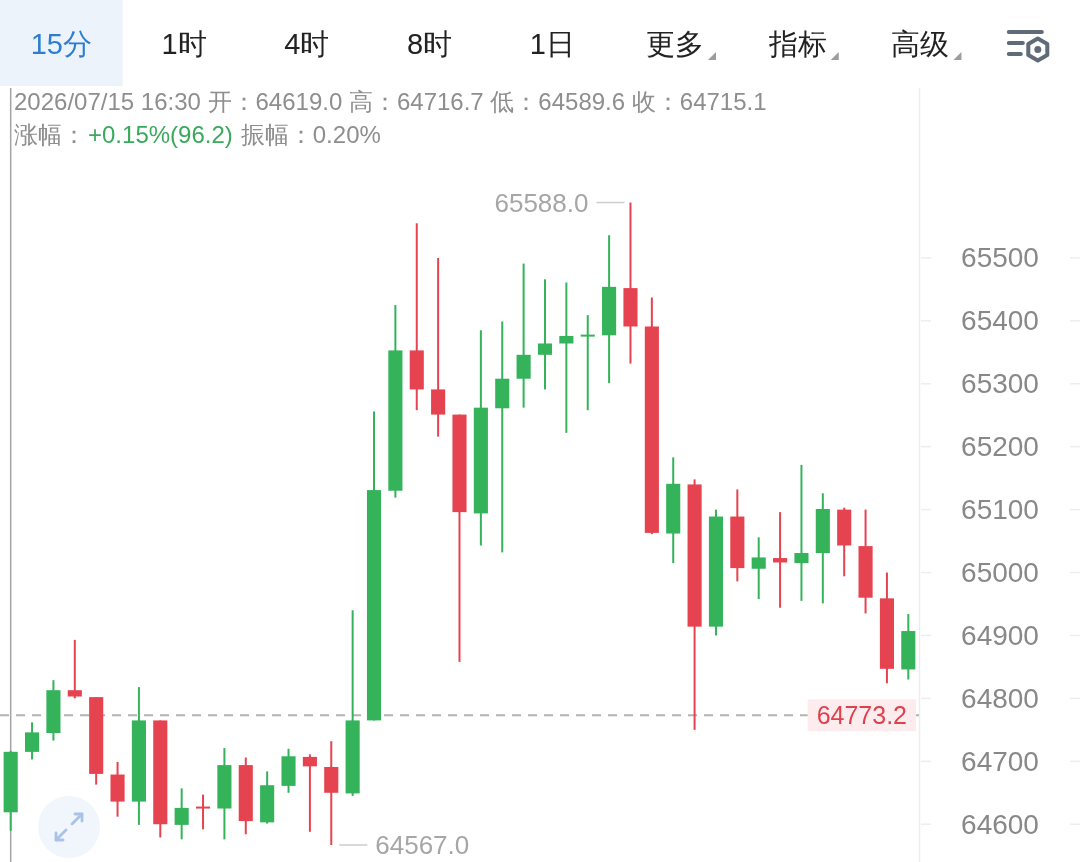  I want to click on extreme-label: 65588.0, so click(560, 202).